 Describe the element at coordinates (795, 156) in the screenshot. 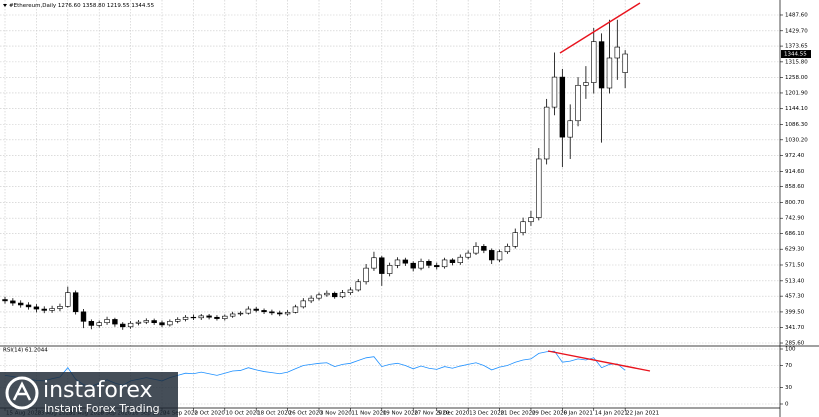

I see `y-tick-label: 972.40` at that location.